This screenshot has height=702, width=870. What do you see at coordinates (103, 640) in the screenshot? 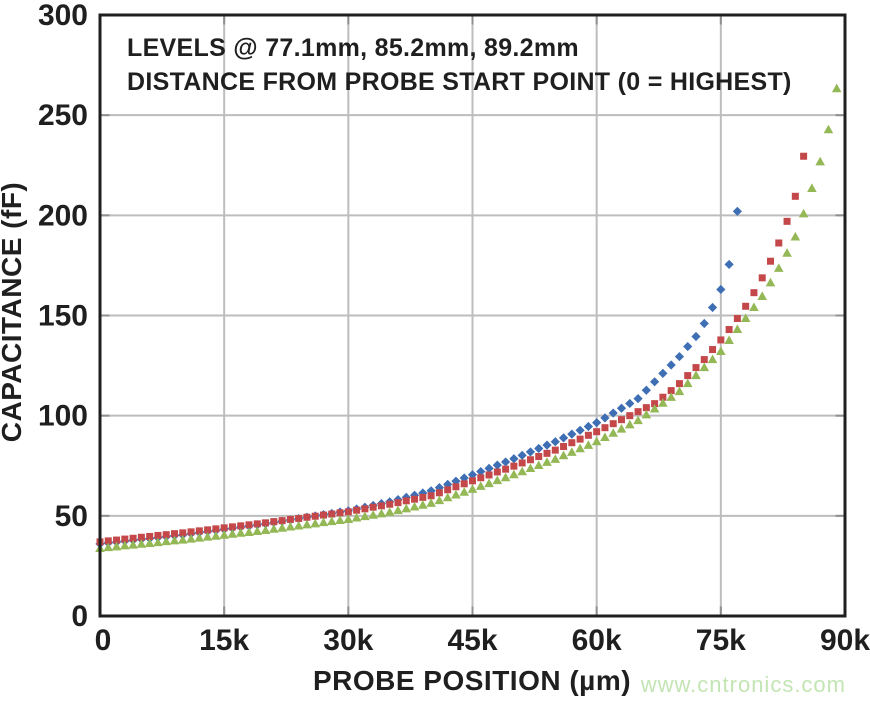
I see `x-tick-label: 0` at bounding box center [103, 640].